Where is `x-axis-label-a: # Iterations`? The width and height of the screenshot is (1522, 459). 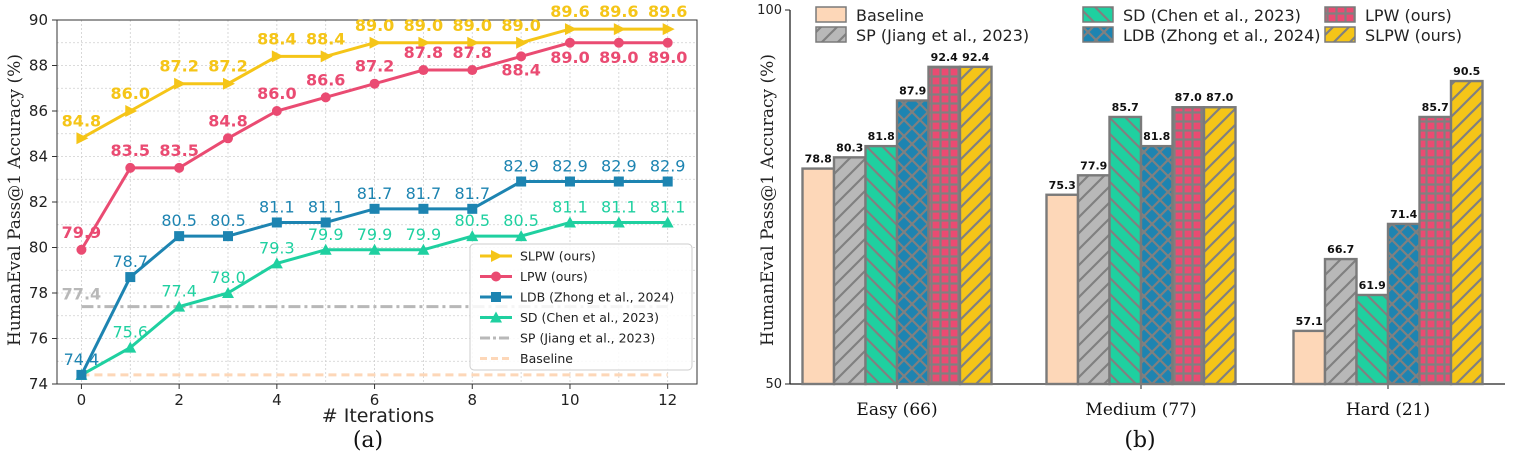 x-axis-label-a: # Iterations is located at coordinates (378, 416).